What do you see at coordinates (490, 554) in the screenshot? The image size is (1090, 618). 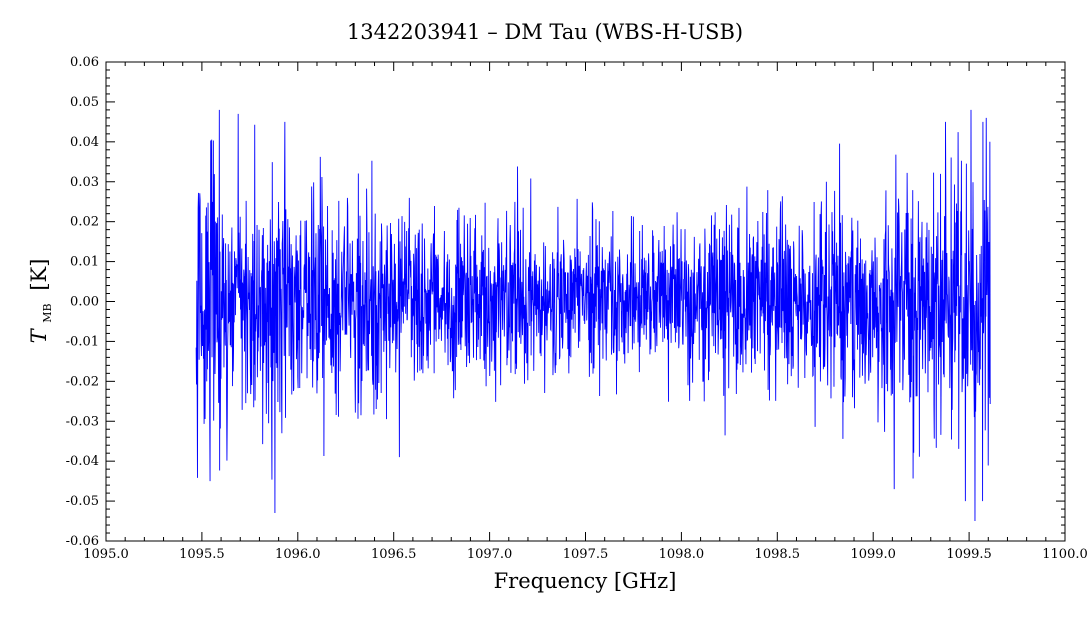 I see `x-tick-label: 1097.0` at bounding box center [490, 554].